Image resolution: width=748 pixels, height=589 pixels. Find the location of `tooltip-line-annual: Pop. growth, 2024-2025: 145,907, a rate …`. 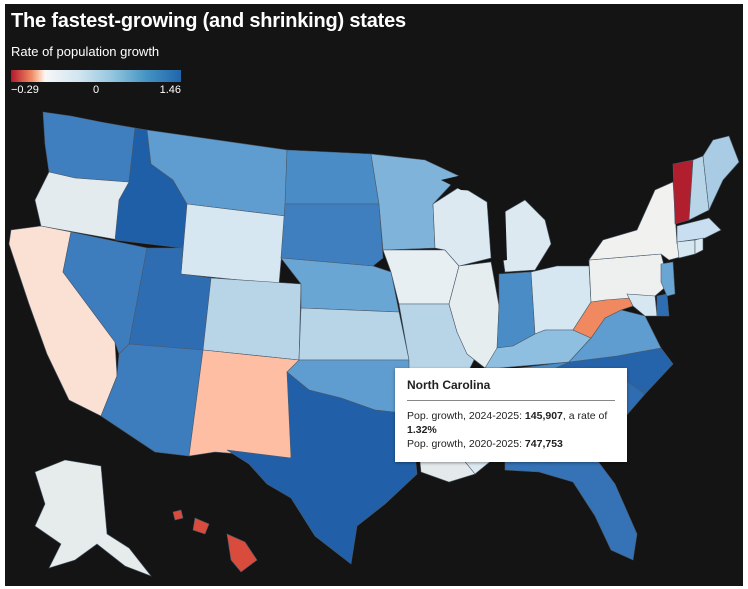

tooltip-line-annual: Pop. growth, 2024-2025: 145,907, a rate … is located at coordinates (511, 423).